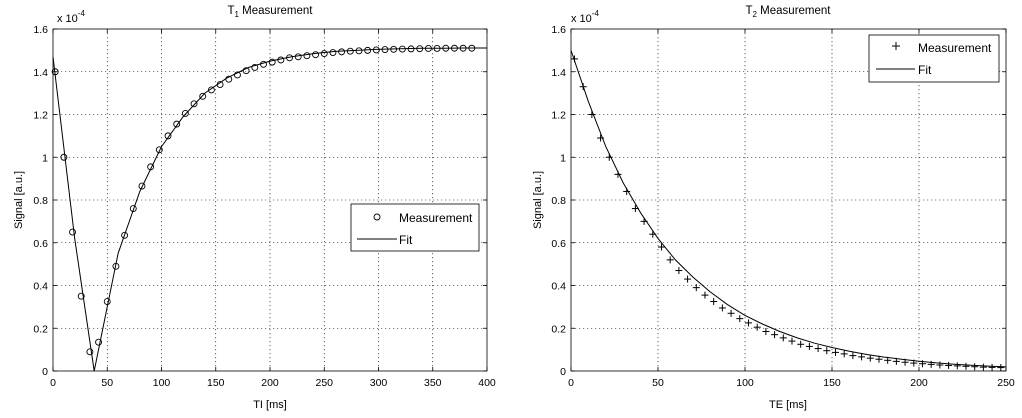 This screenshot has height=418, width=1022. I want to click on t1-legend-box, so click(415, 227).